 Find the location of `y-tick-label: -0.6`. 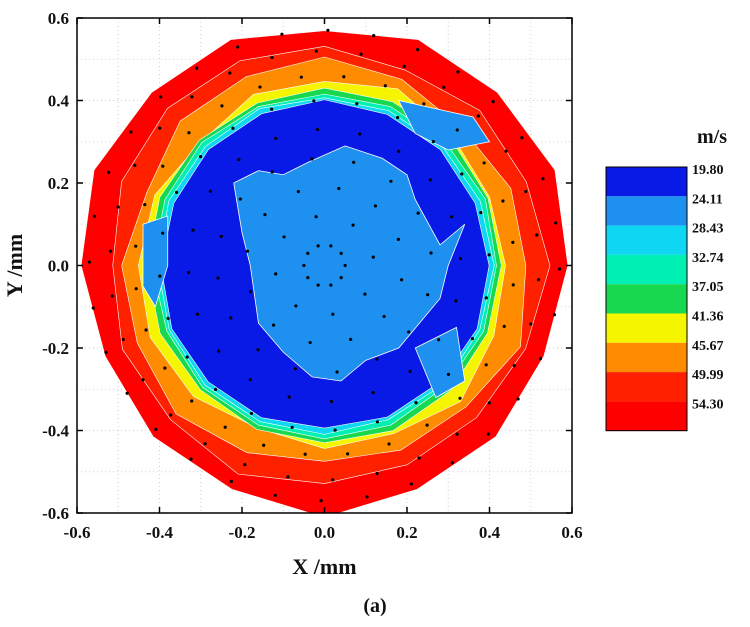

y-tick-label: -0.6 is located at coordinates (55, 513).